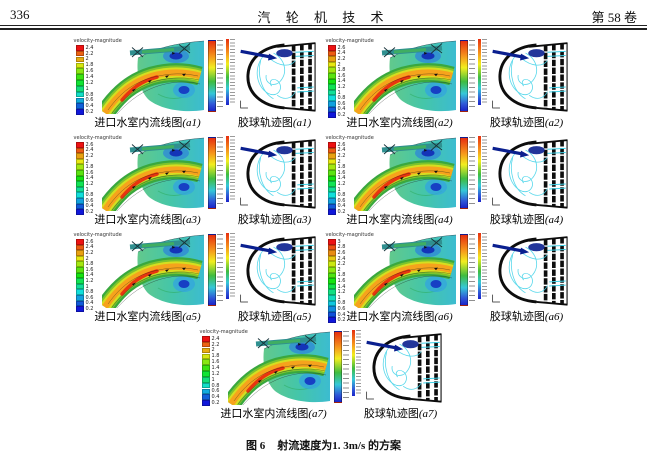  Describe the element at coordinates (341, 70) in the screenshot. I see `legend-value: 1.8` at that location.